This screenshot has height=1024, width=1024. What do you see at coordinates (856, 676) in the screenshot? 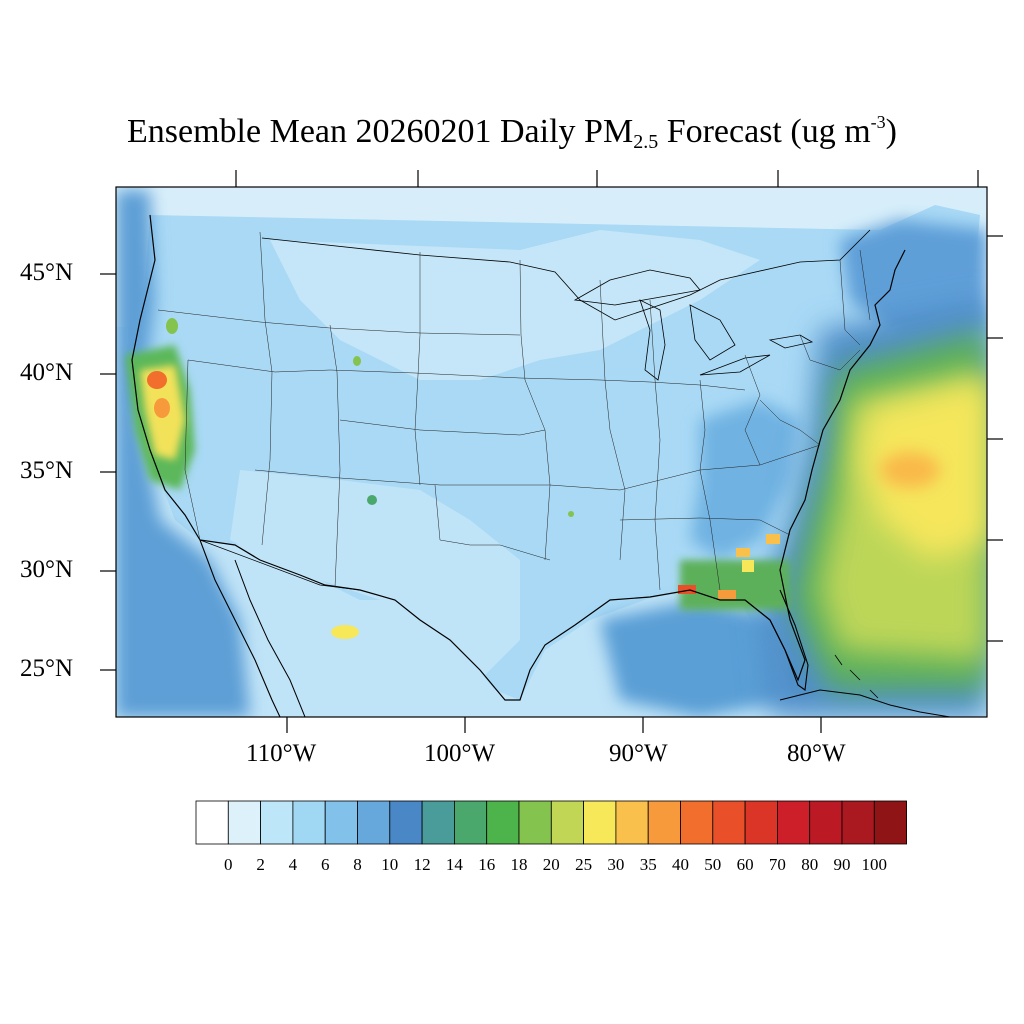
I see `bahamas` at bounding box center [856, 676].